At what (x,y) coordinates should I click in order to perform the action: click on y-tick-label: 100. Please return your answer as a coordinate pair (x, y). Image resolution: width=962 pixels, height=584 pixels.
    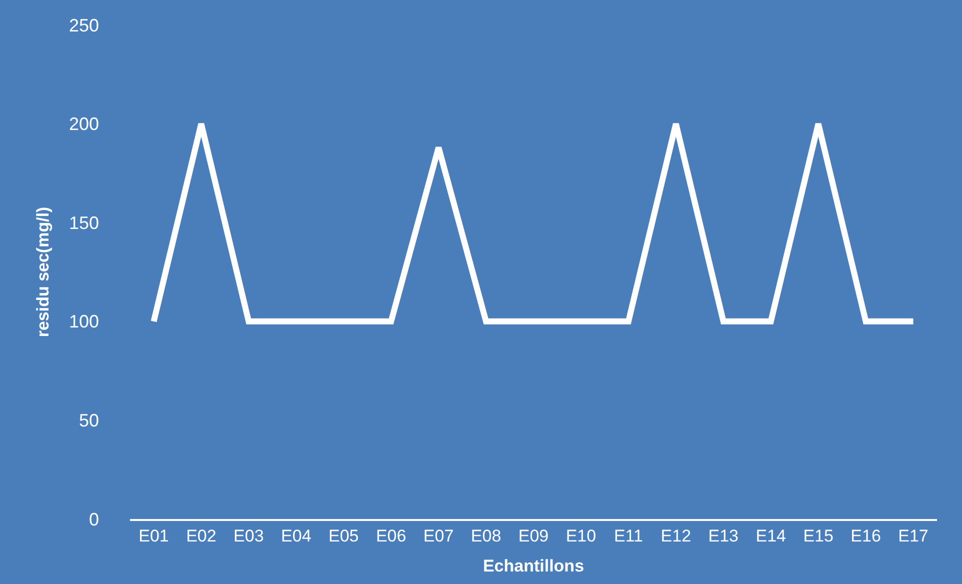
    Looking at the image, I should click on (83, 322).